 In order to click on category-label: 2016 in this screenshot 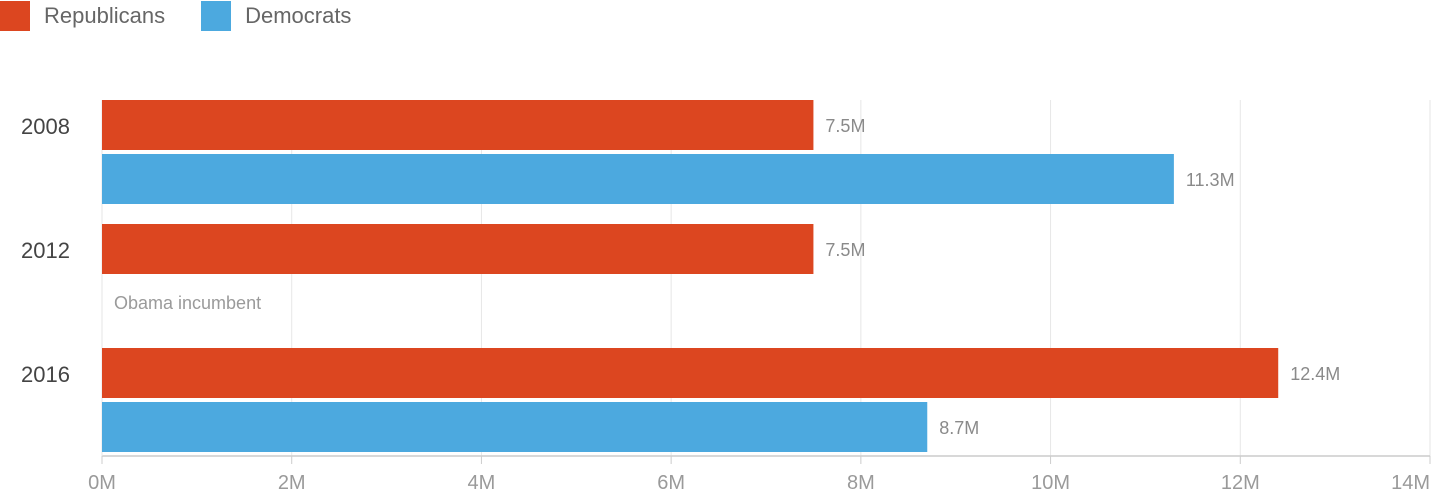, I will do `click(45, 374)`.